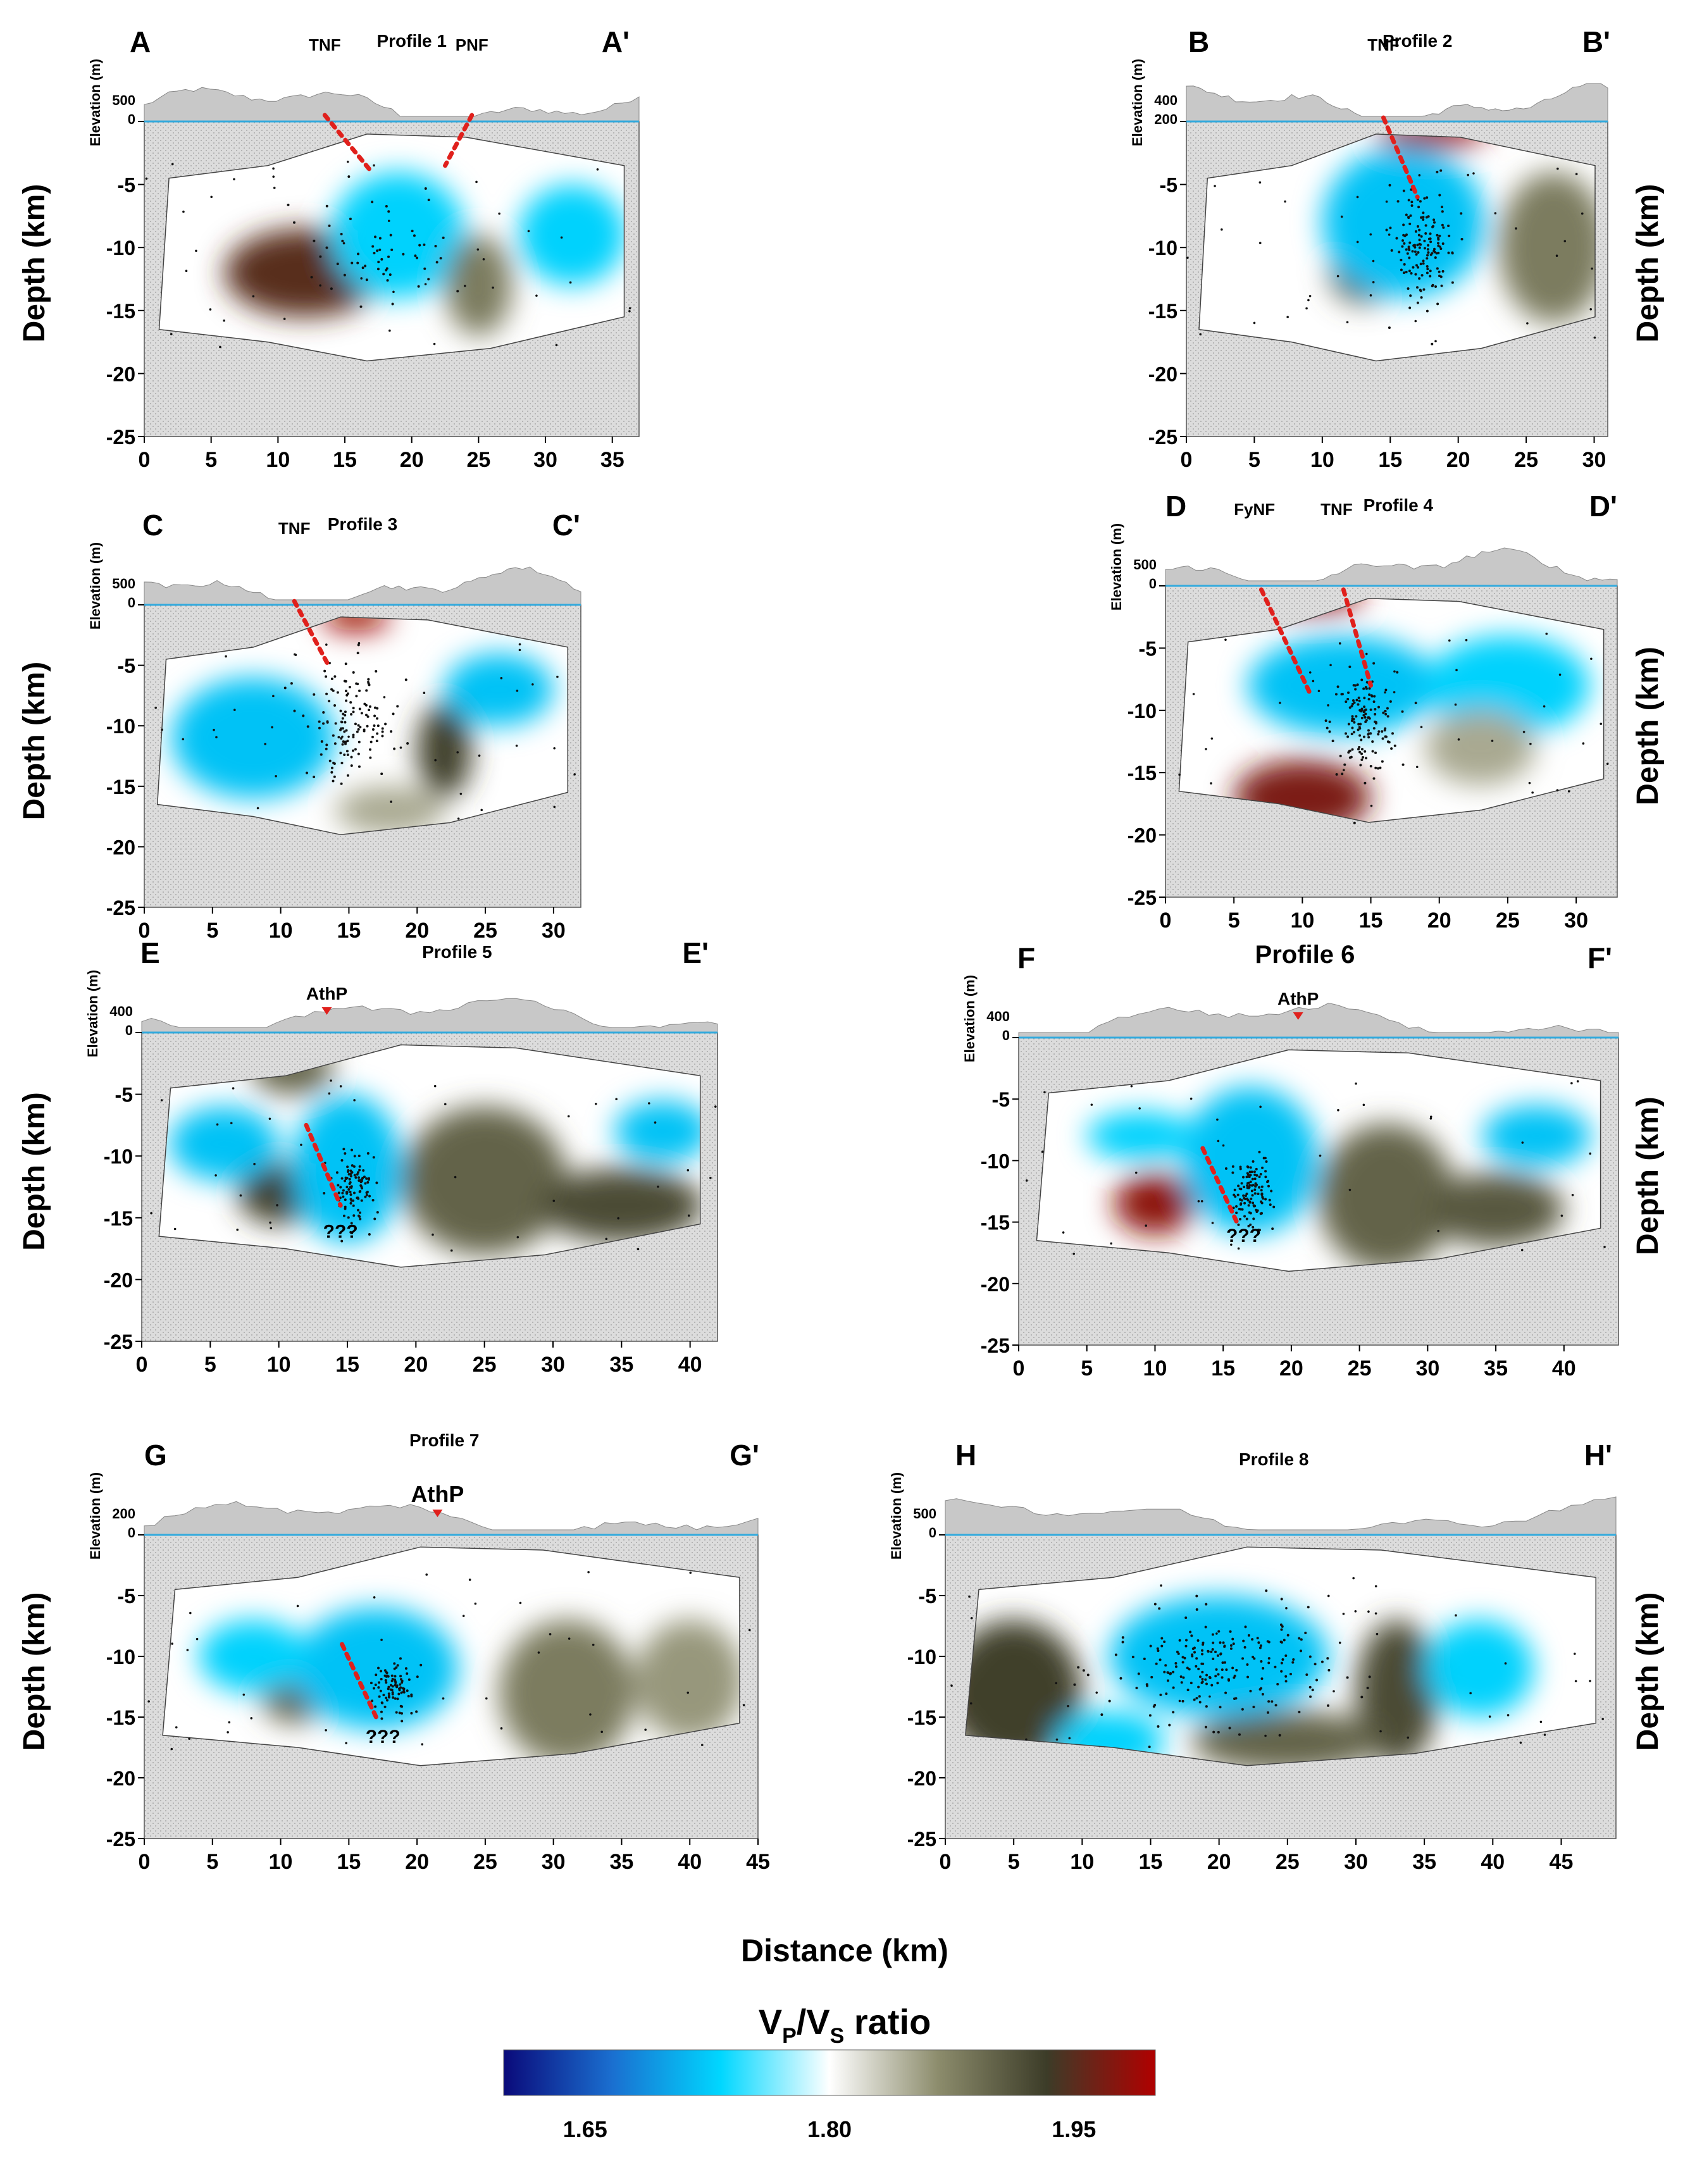 This screenshot has height=2184, width=1690. Describe the element at coordinates (1648, 1175) in the screenshot. I see `depth-axis-title: Depth (km)` at that location.